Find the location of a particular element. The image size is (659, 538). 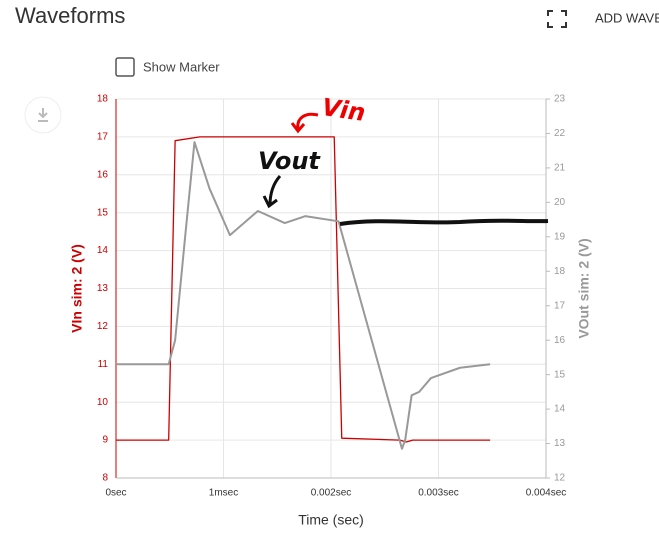

y-tick-label: 18 is located at coordinates (103, 99).